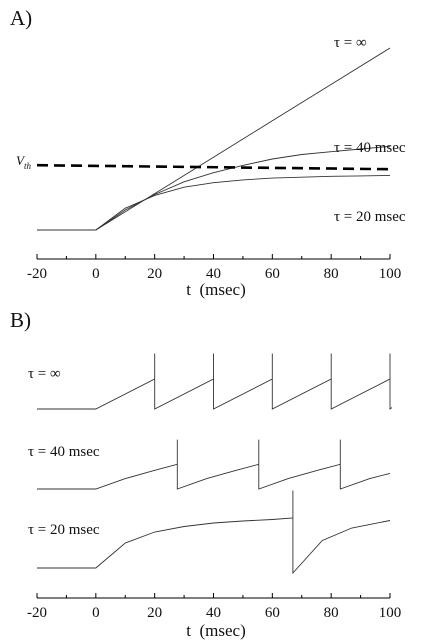 Image resolution: width=434 pixels, height=644 pixels. I want to click on panel-b-tick-label-3: 40, so click(213, 613).